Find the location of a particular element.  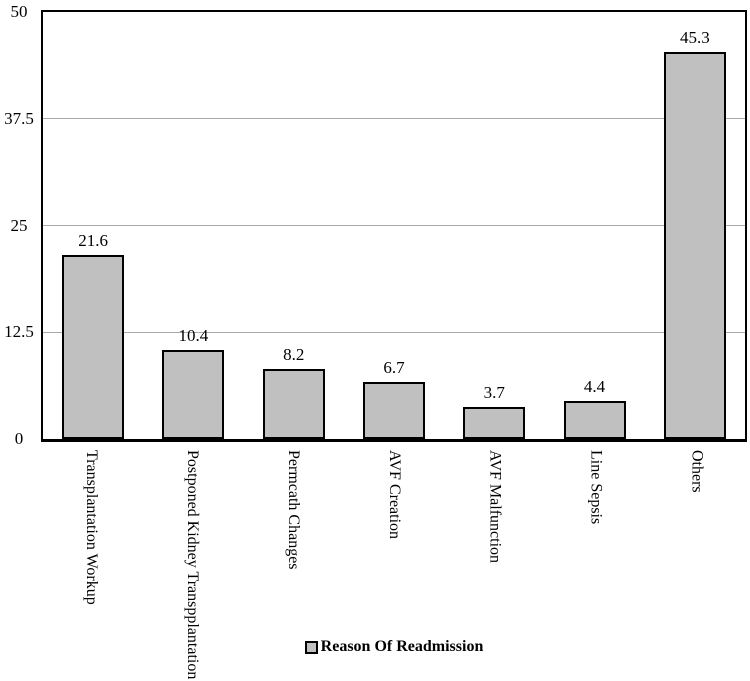

bar-slot: 45.3 is located at coordinates (695, 225).